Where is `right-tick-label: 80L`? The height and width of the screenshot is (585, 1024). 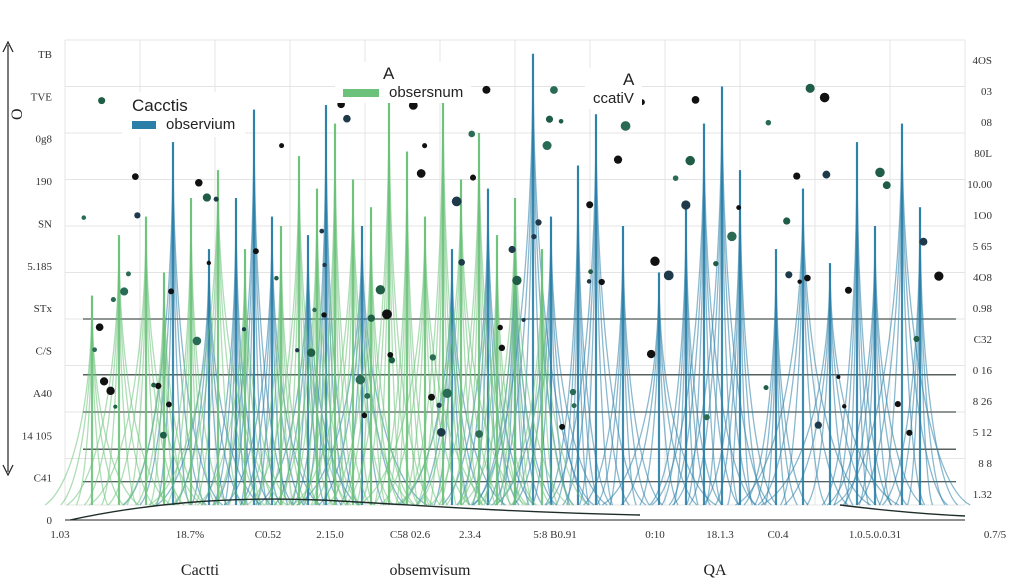 right-tick-label: 80L is located at coordinates (983, 154).